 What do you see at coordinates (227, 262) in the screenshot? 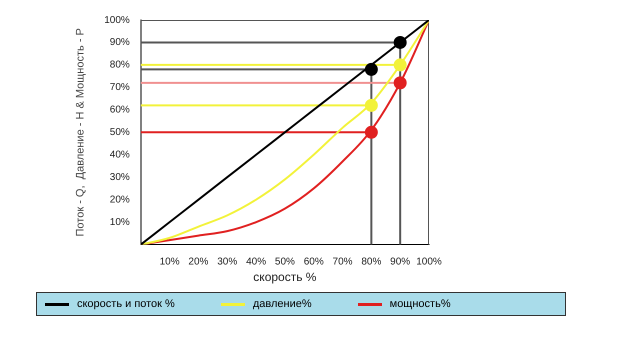
I see `x-tick-label: 30%` at bounding box center [227, 262].